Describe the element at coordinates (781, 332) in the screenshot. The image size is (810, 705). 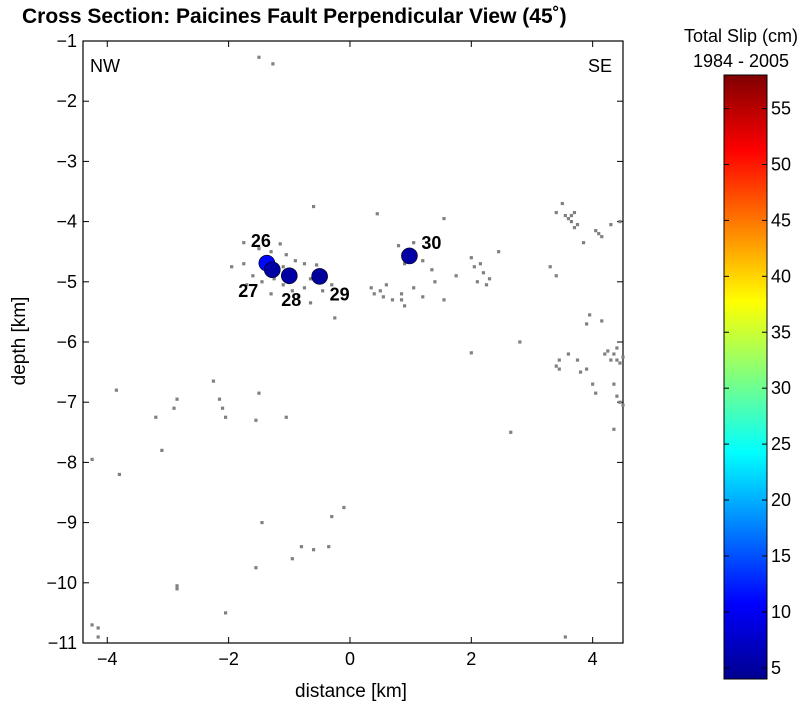
I see `colorbar-tick-label: 35` at that location.